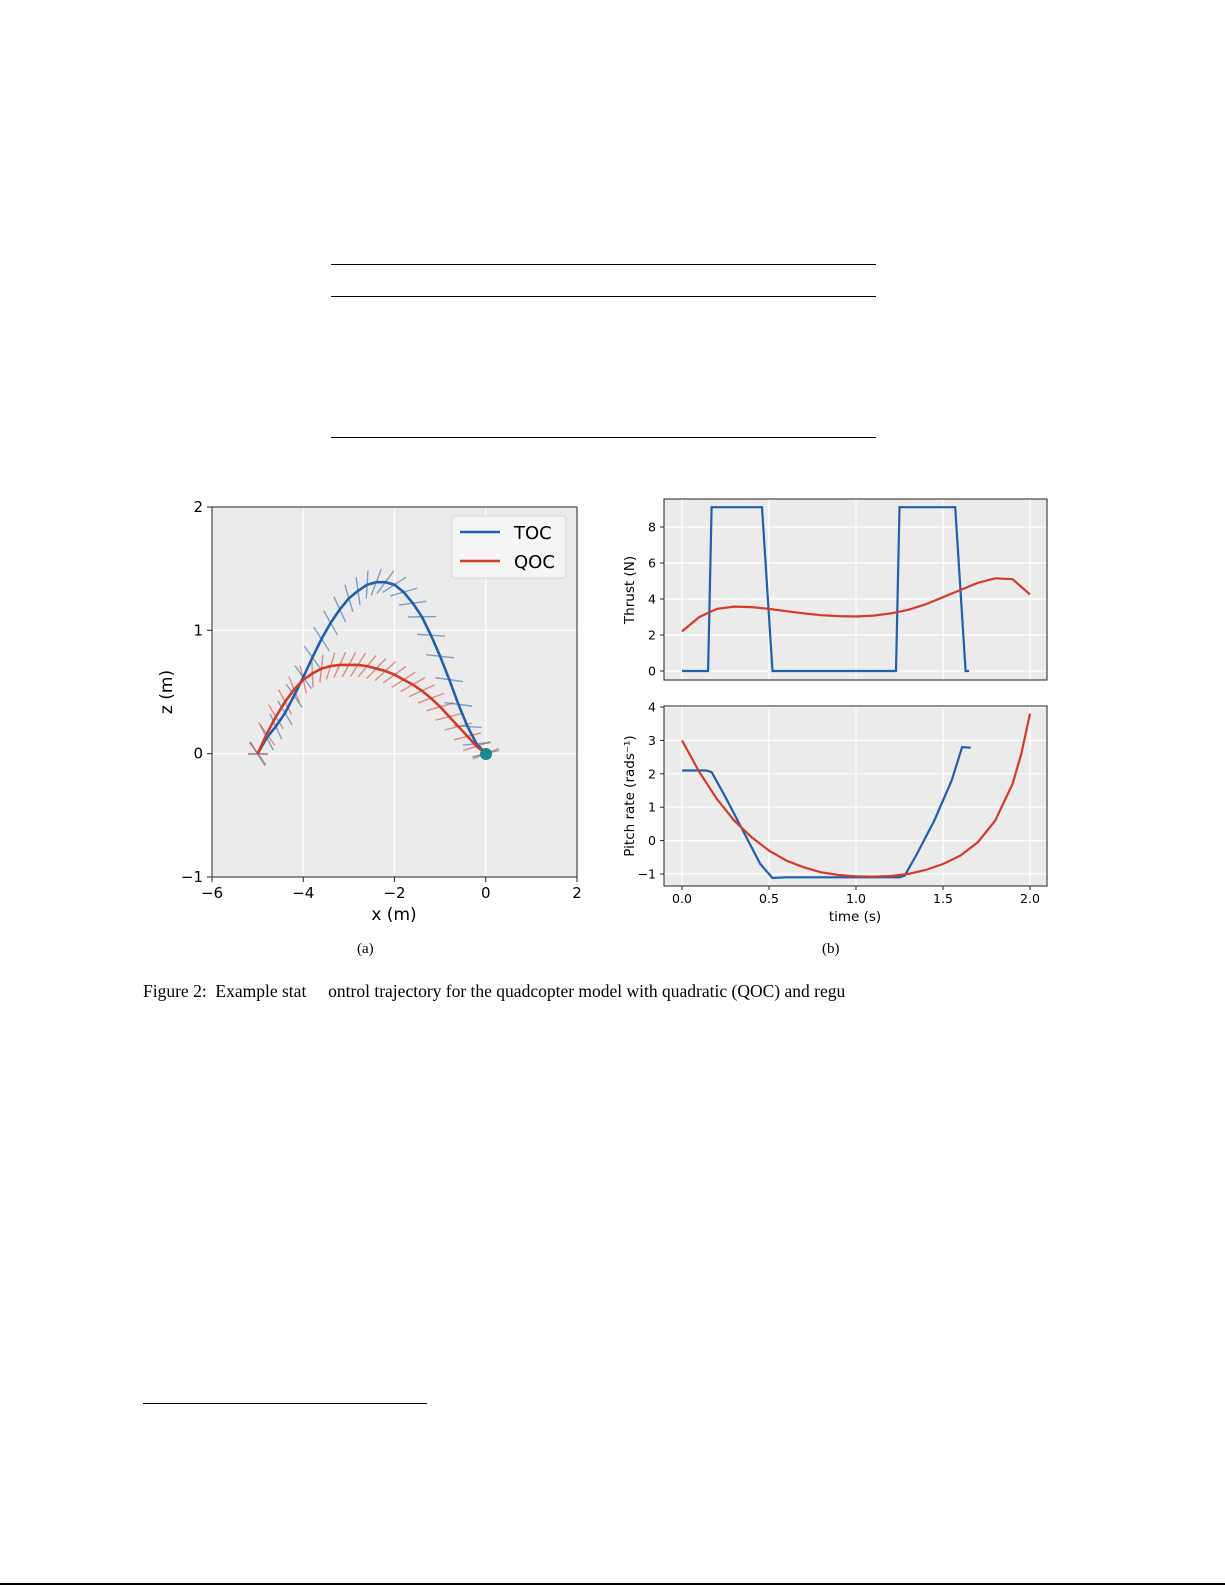 The image size is (1225, 1585). I want to click on qoc-pitch-rate-line, so click(856, 795).